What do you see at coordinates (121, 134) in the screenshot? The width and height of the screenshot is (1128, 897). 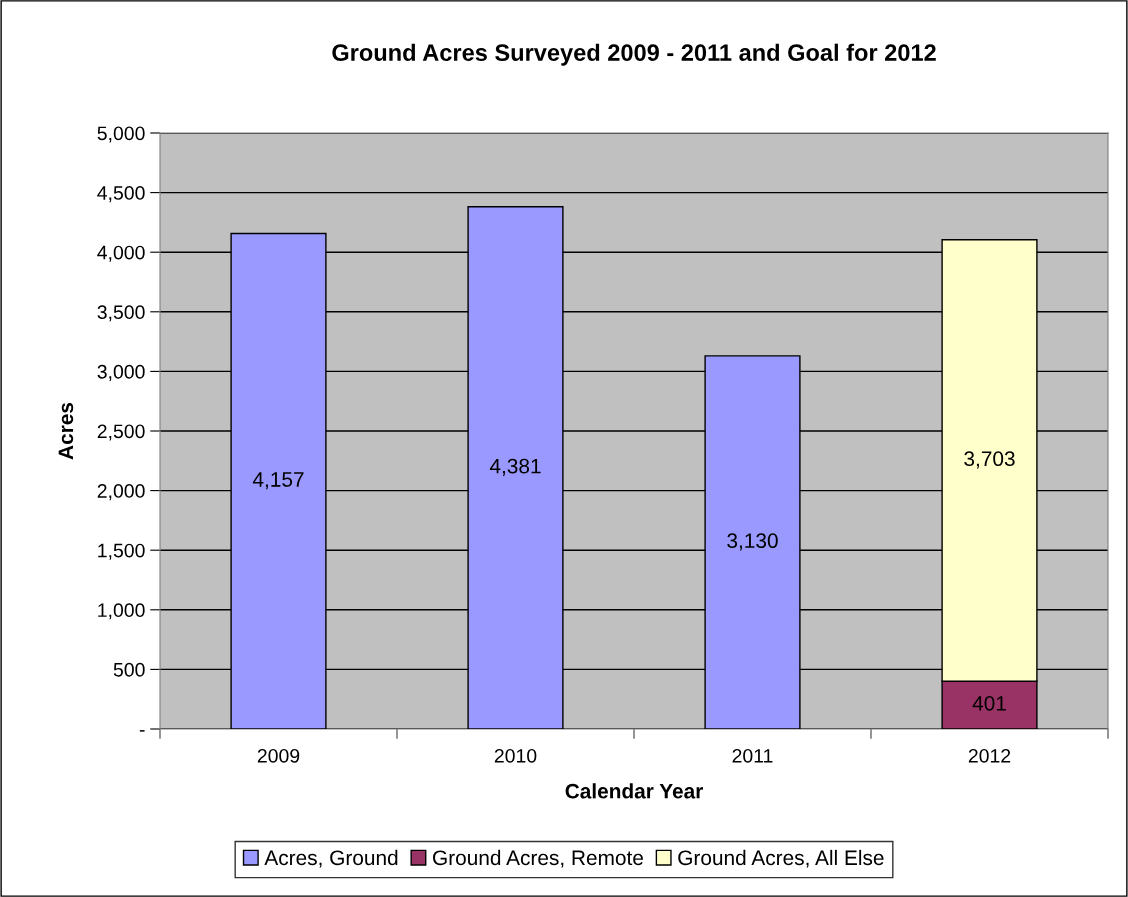 I see `y-tick-label: 5,000` at bounding box center [121, 134].